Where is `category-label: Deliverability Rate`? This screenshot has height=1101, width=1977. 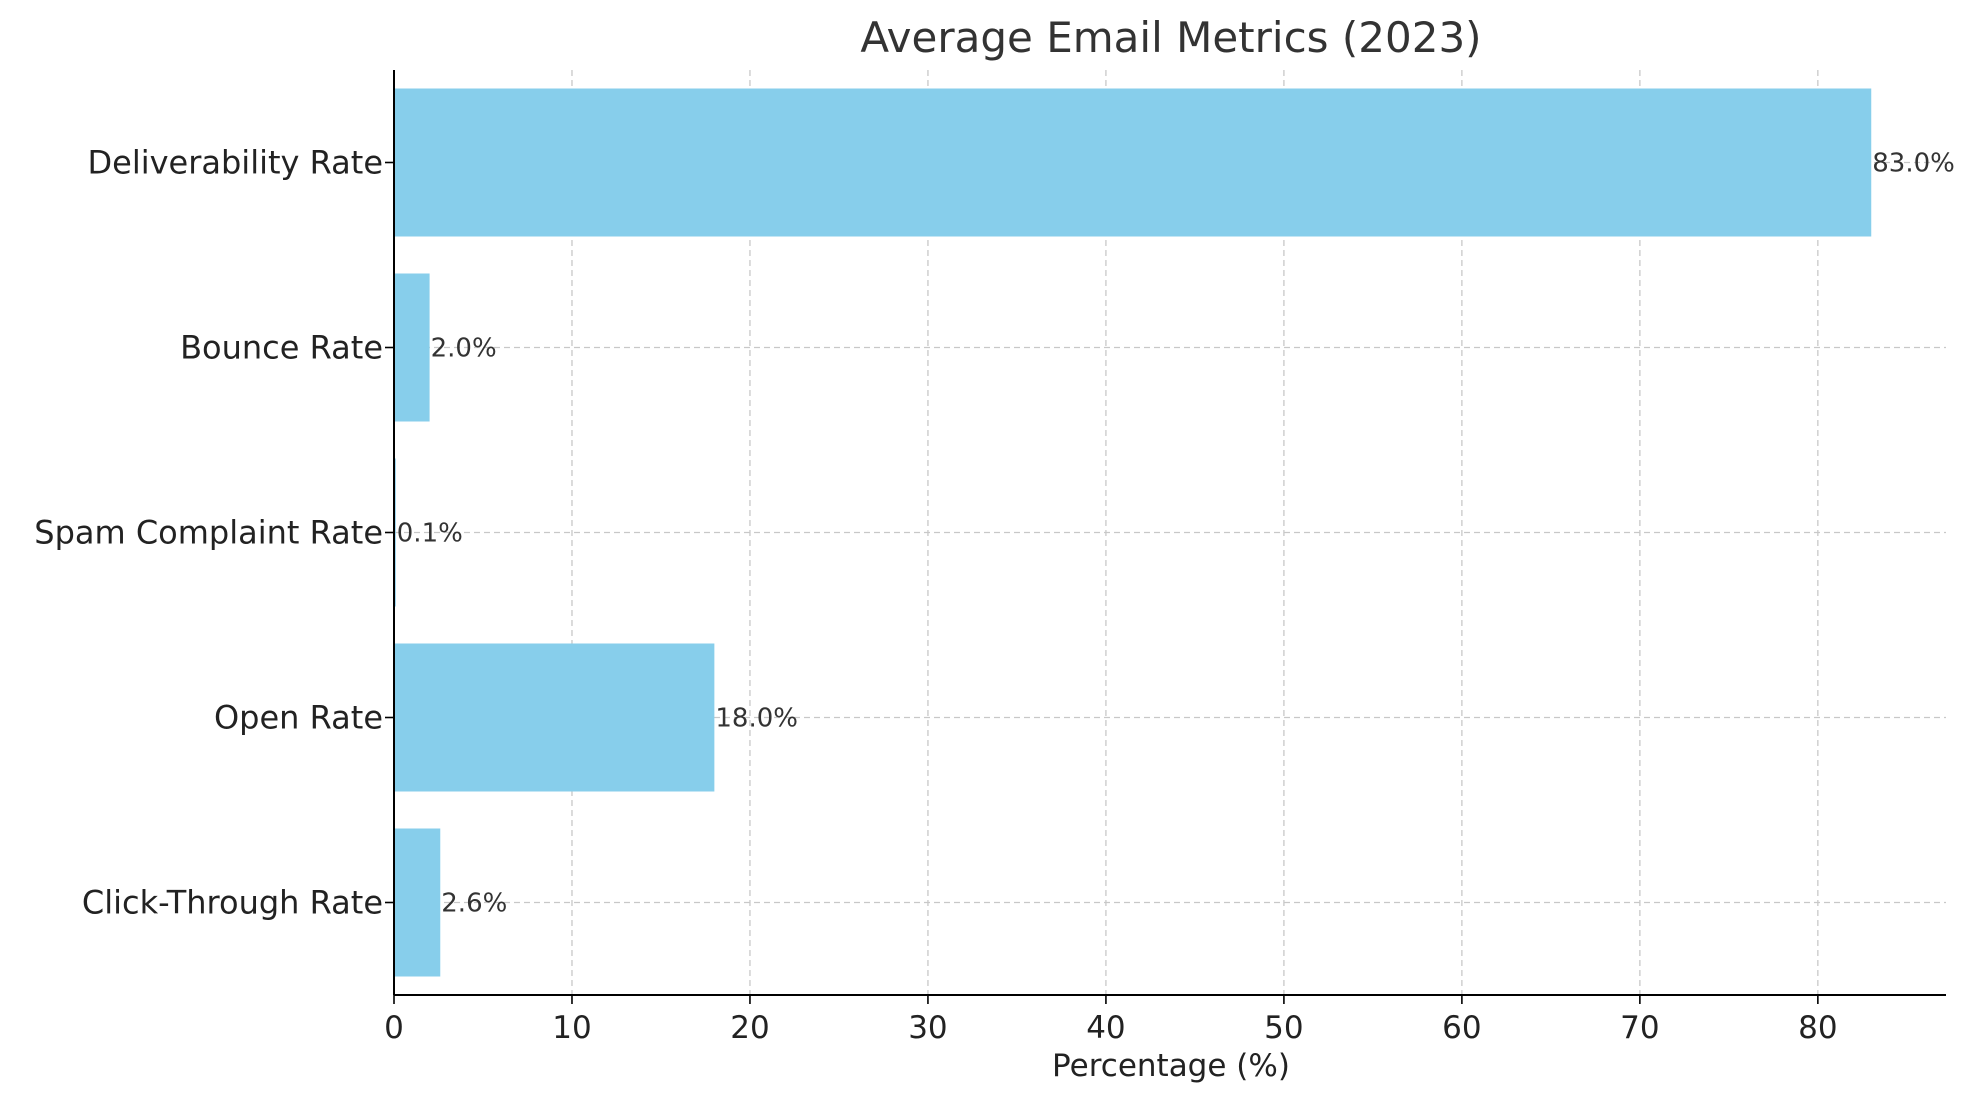 category-label: Deliverability Rate is located at coordinates (235, 163).